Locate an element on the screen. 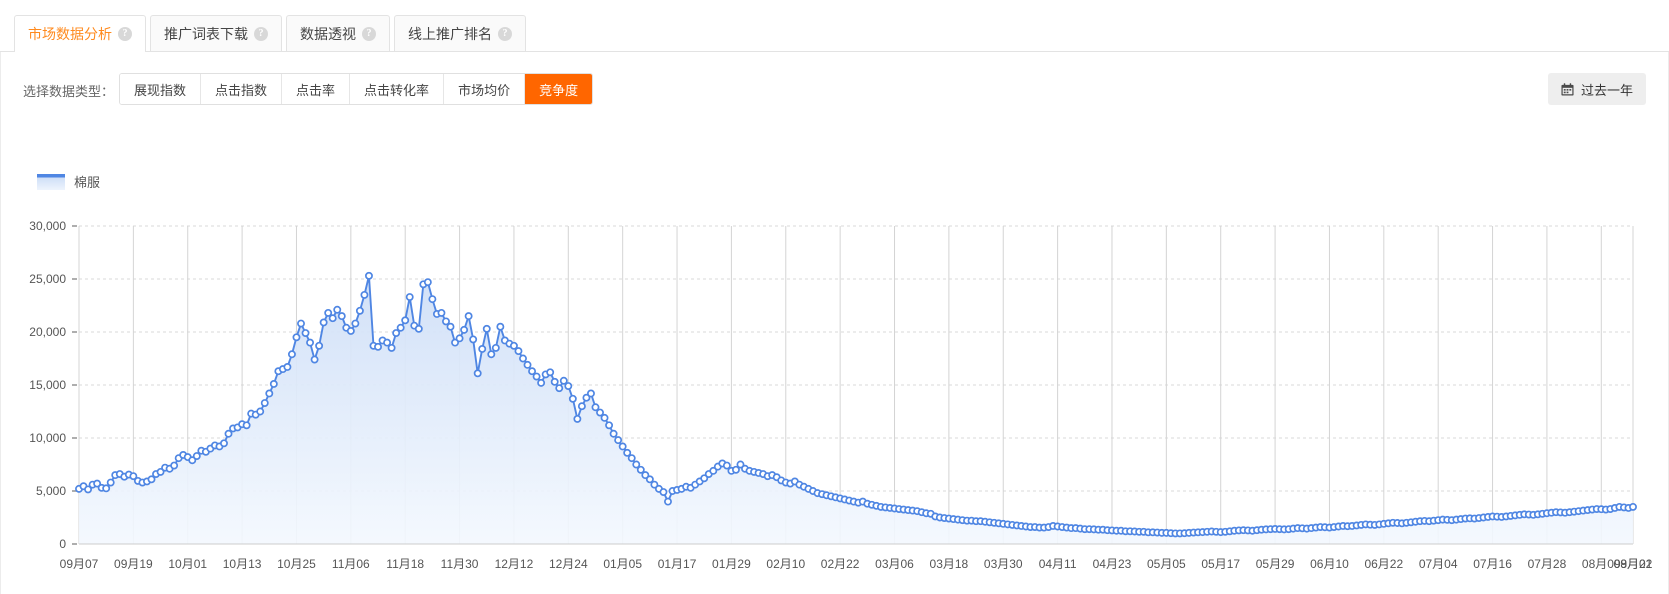 This screenshot has width=1669, height=594. y-axis-tick-label: 10,000 is located at coordinates (47, 438).